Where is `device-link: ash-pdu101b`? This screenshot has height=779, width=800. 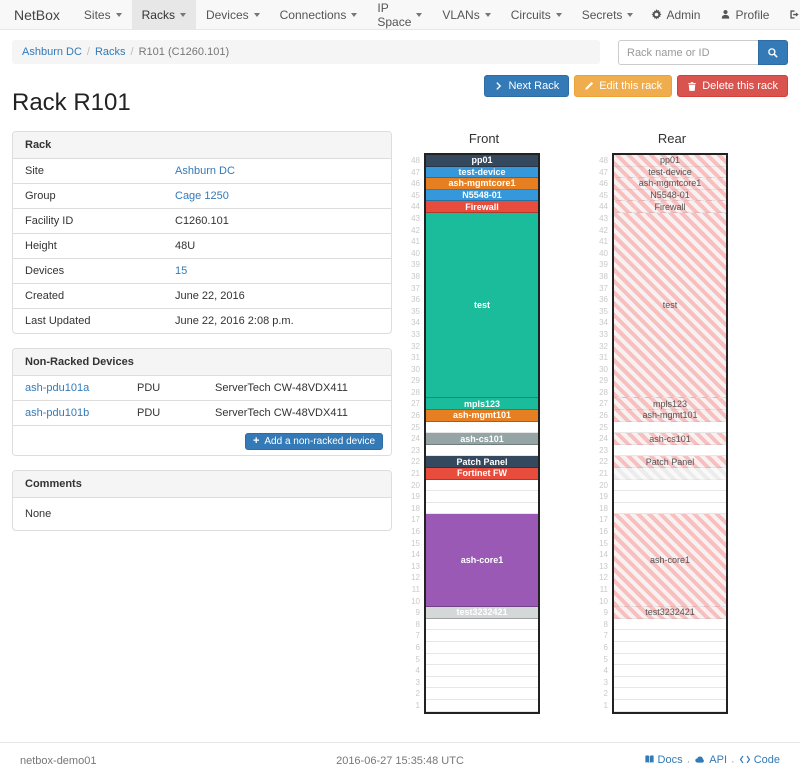
device-link: ash-pdu101b is located at coordinates (57, 413).